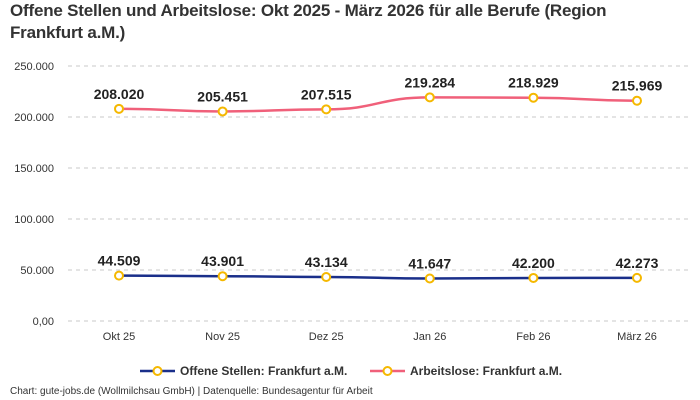 This screenshot has height=400, width=700. Describe the element at coordinates (34, 220) in the screenshot. I see `y-tick-label: 100.000` at that location.